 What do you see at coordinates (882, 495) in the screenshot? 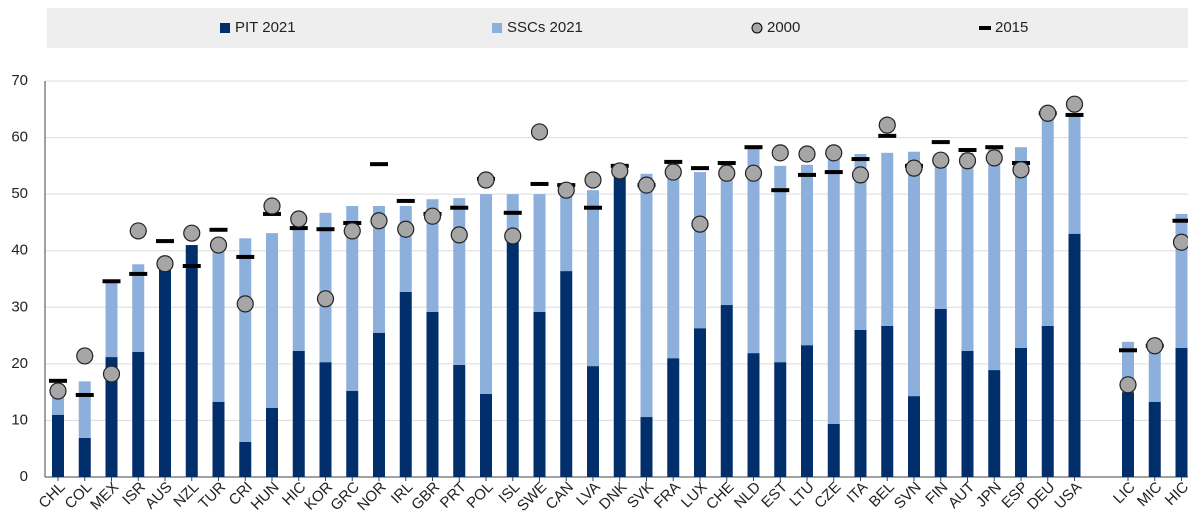
I see `x-tick-label: BEL` at bounding box center [882, 495].